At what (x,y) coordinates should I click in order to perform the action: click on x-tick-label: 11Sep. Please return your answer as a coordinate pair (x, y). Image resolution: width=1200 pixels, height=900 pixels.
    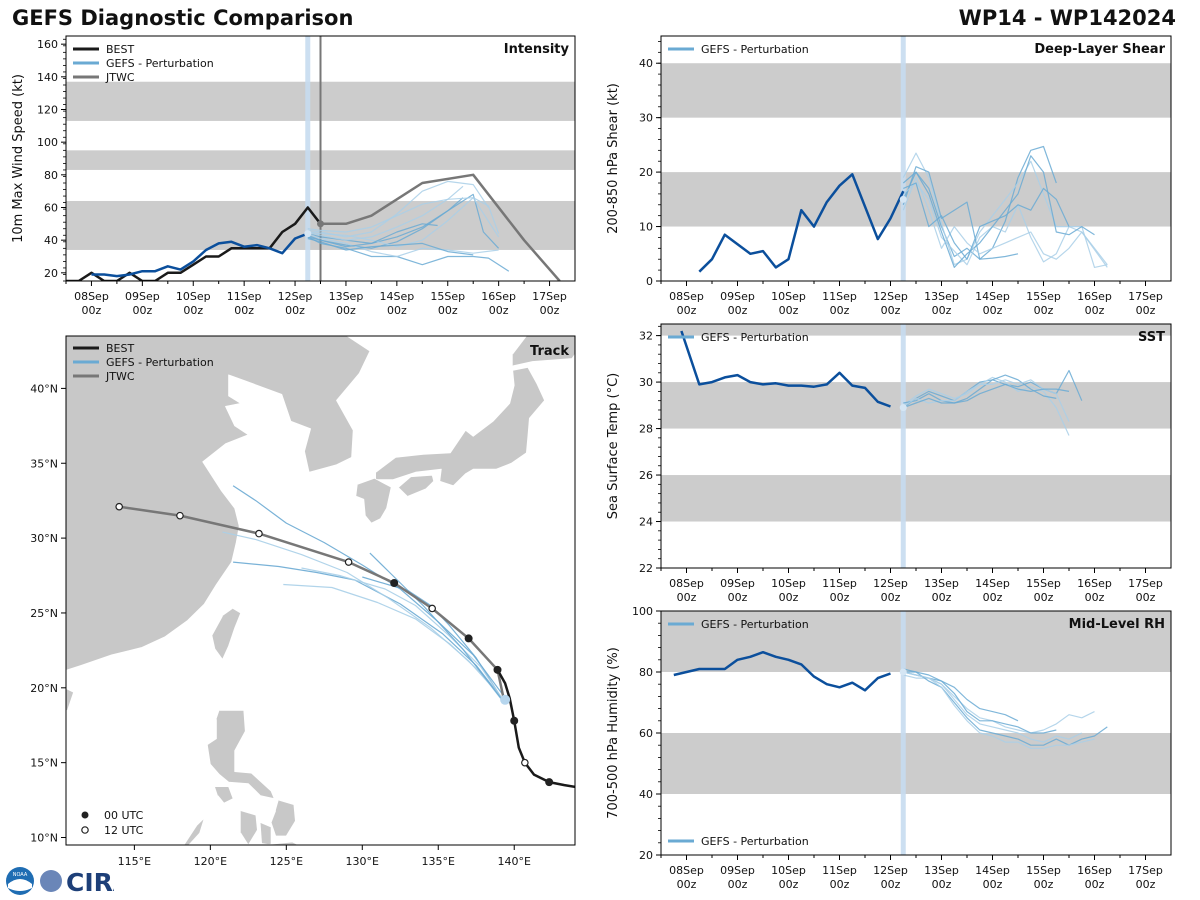
    Looking at the image, I should click on (839, 296).